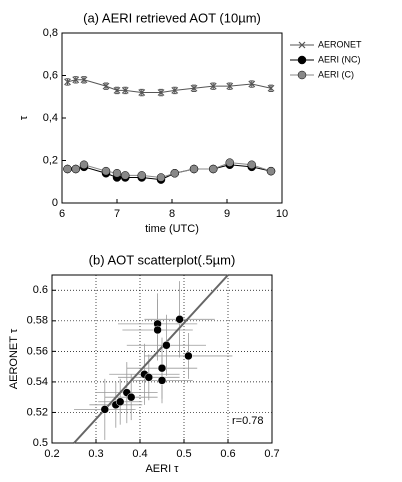  What do you see at coordinates (162, 469) in the screenshot?
I see `x-axis-label: AERI τ` at bounding box center [162, 469].